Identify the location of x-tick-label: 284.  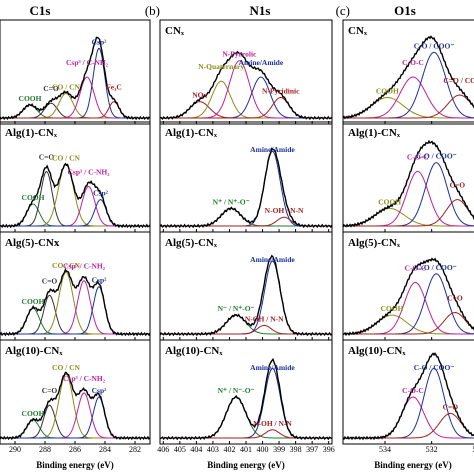
(105, 449).